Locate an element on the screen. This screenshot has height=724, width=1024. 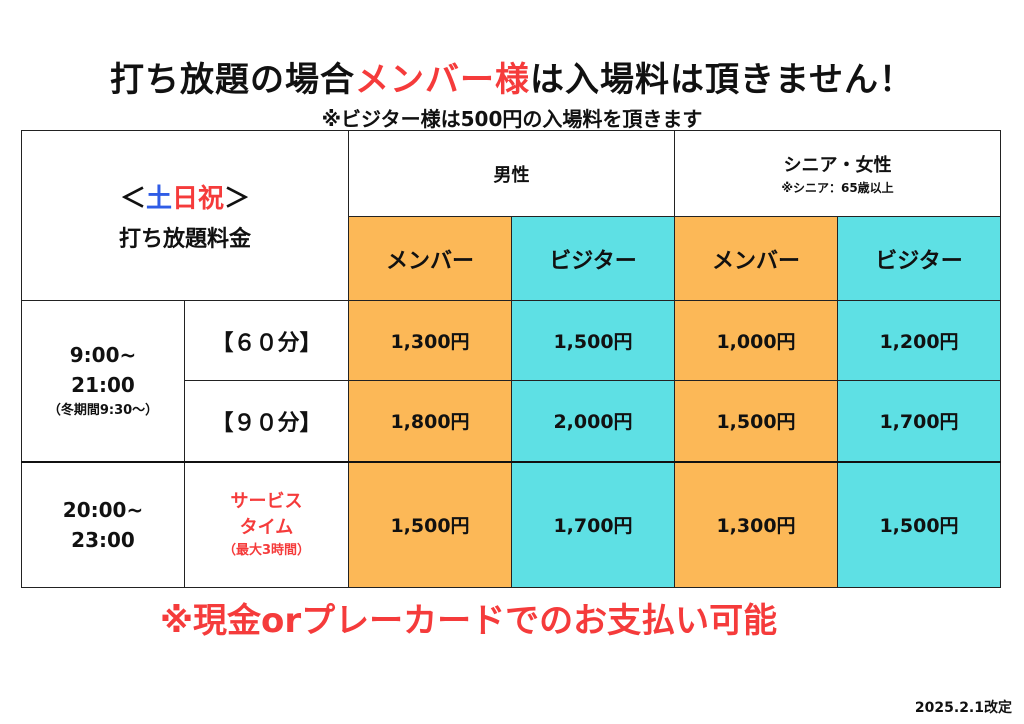
duration-60: 【６０分】 is located at coordinates (266, 340).